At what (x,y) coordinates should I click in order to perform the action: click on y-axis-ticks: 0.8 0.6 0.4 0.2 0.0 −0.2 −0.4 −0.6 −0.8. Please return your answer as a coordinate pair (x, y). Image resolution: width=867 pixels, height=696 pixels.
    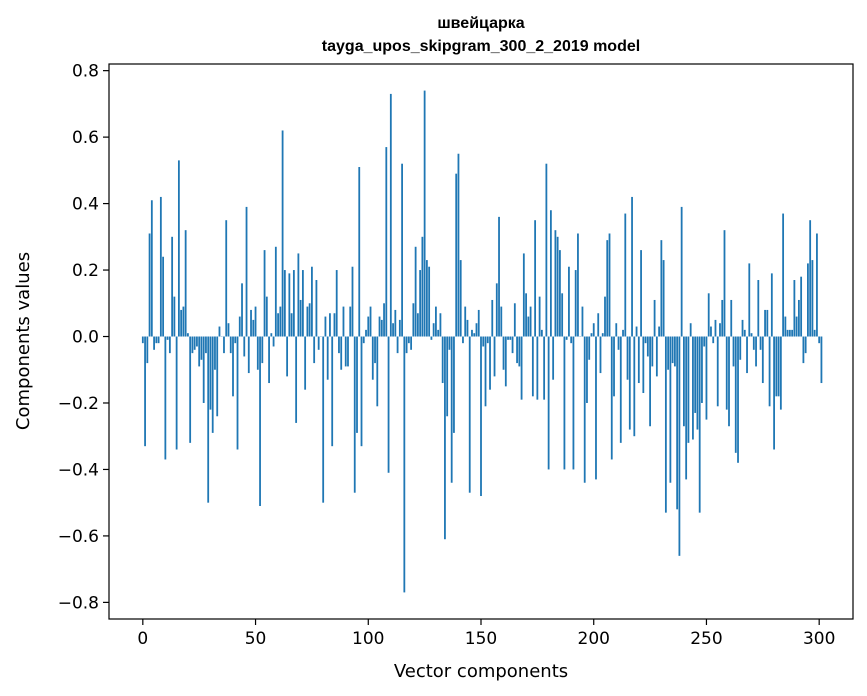
    Looking at the image, I should click on (83, 337).